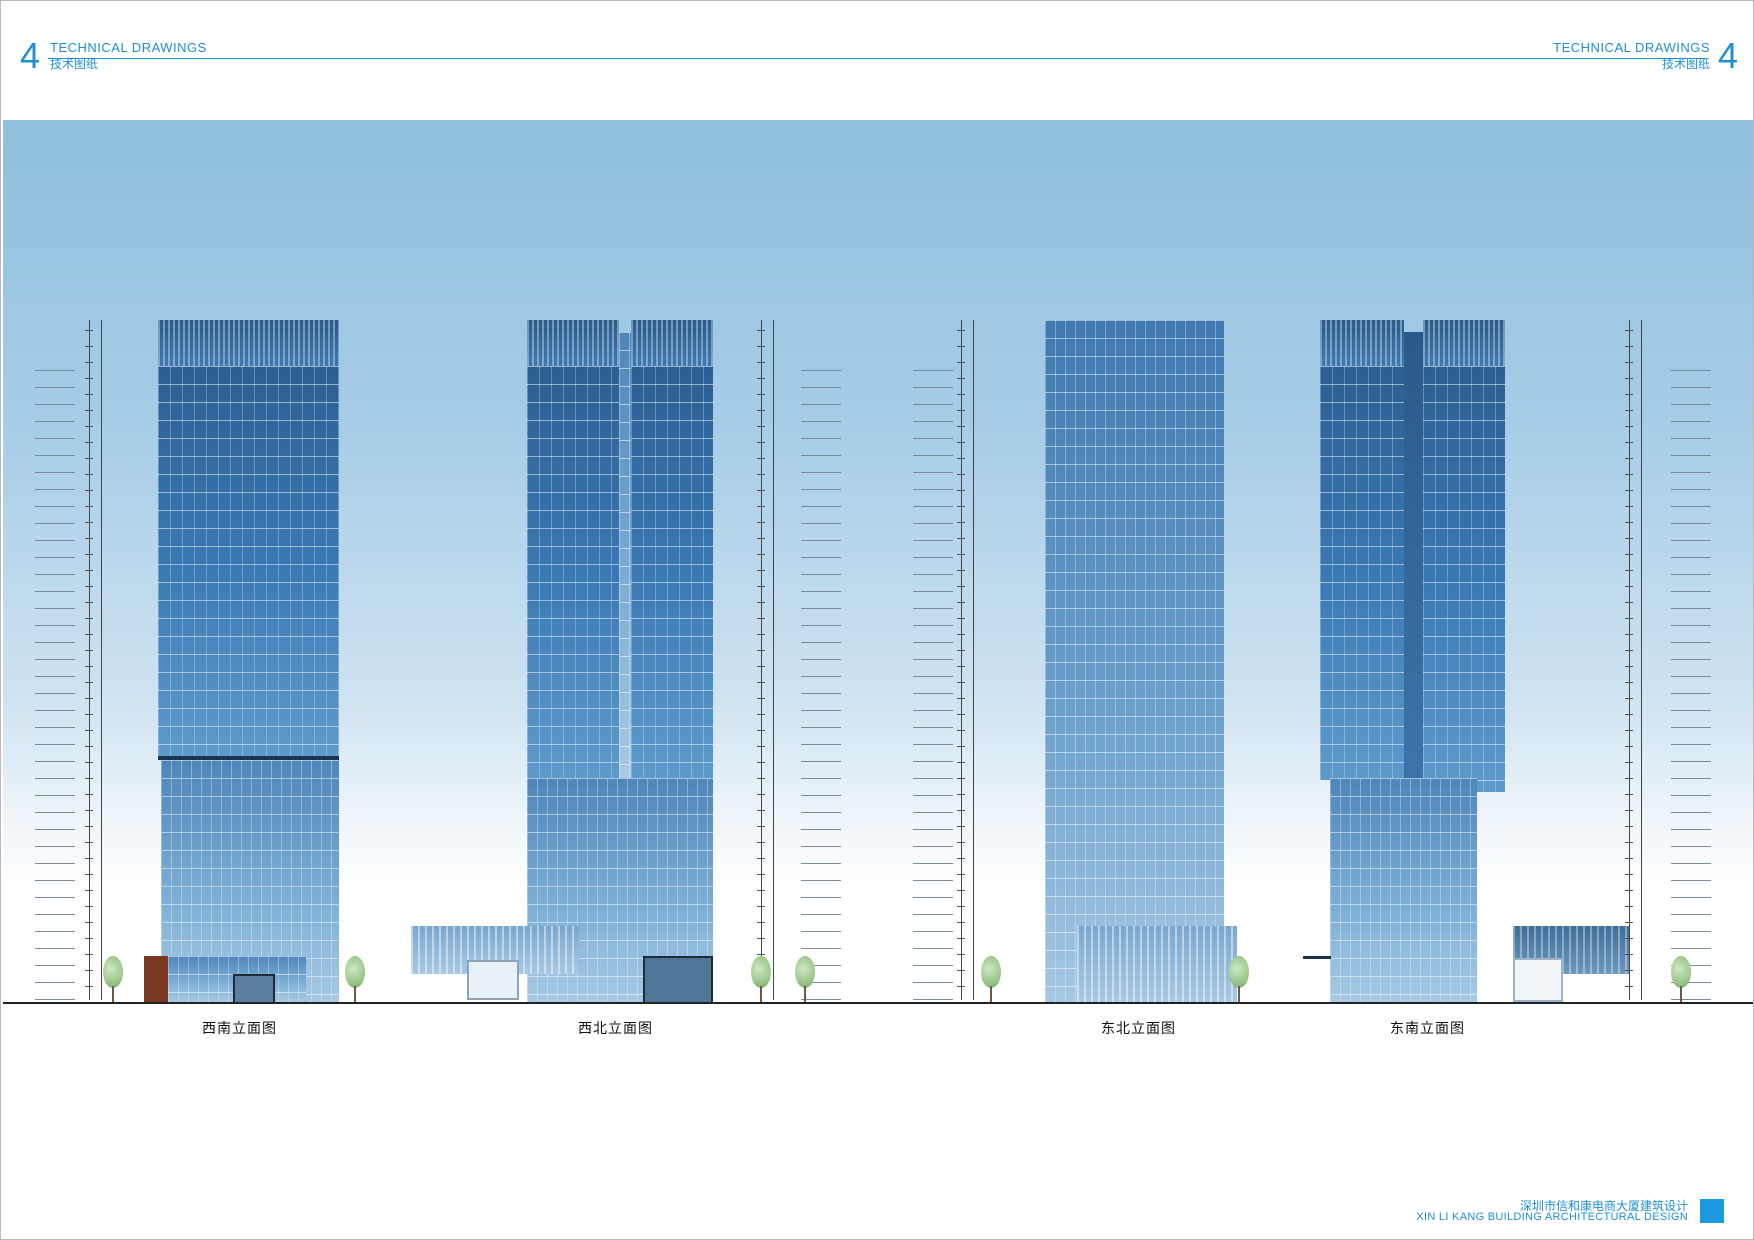 The width and height of the screenshot is (1754, 1240). What do you see at coordinates (239, 1029) in the screenshot?
I see `caption-southwest-elevation: 西南立面图` at bounding box center [239, 1029].